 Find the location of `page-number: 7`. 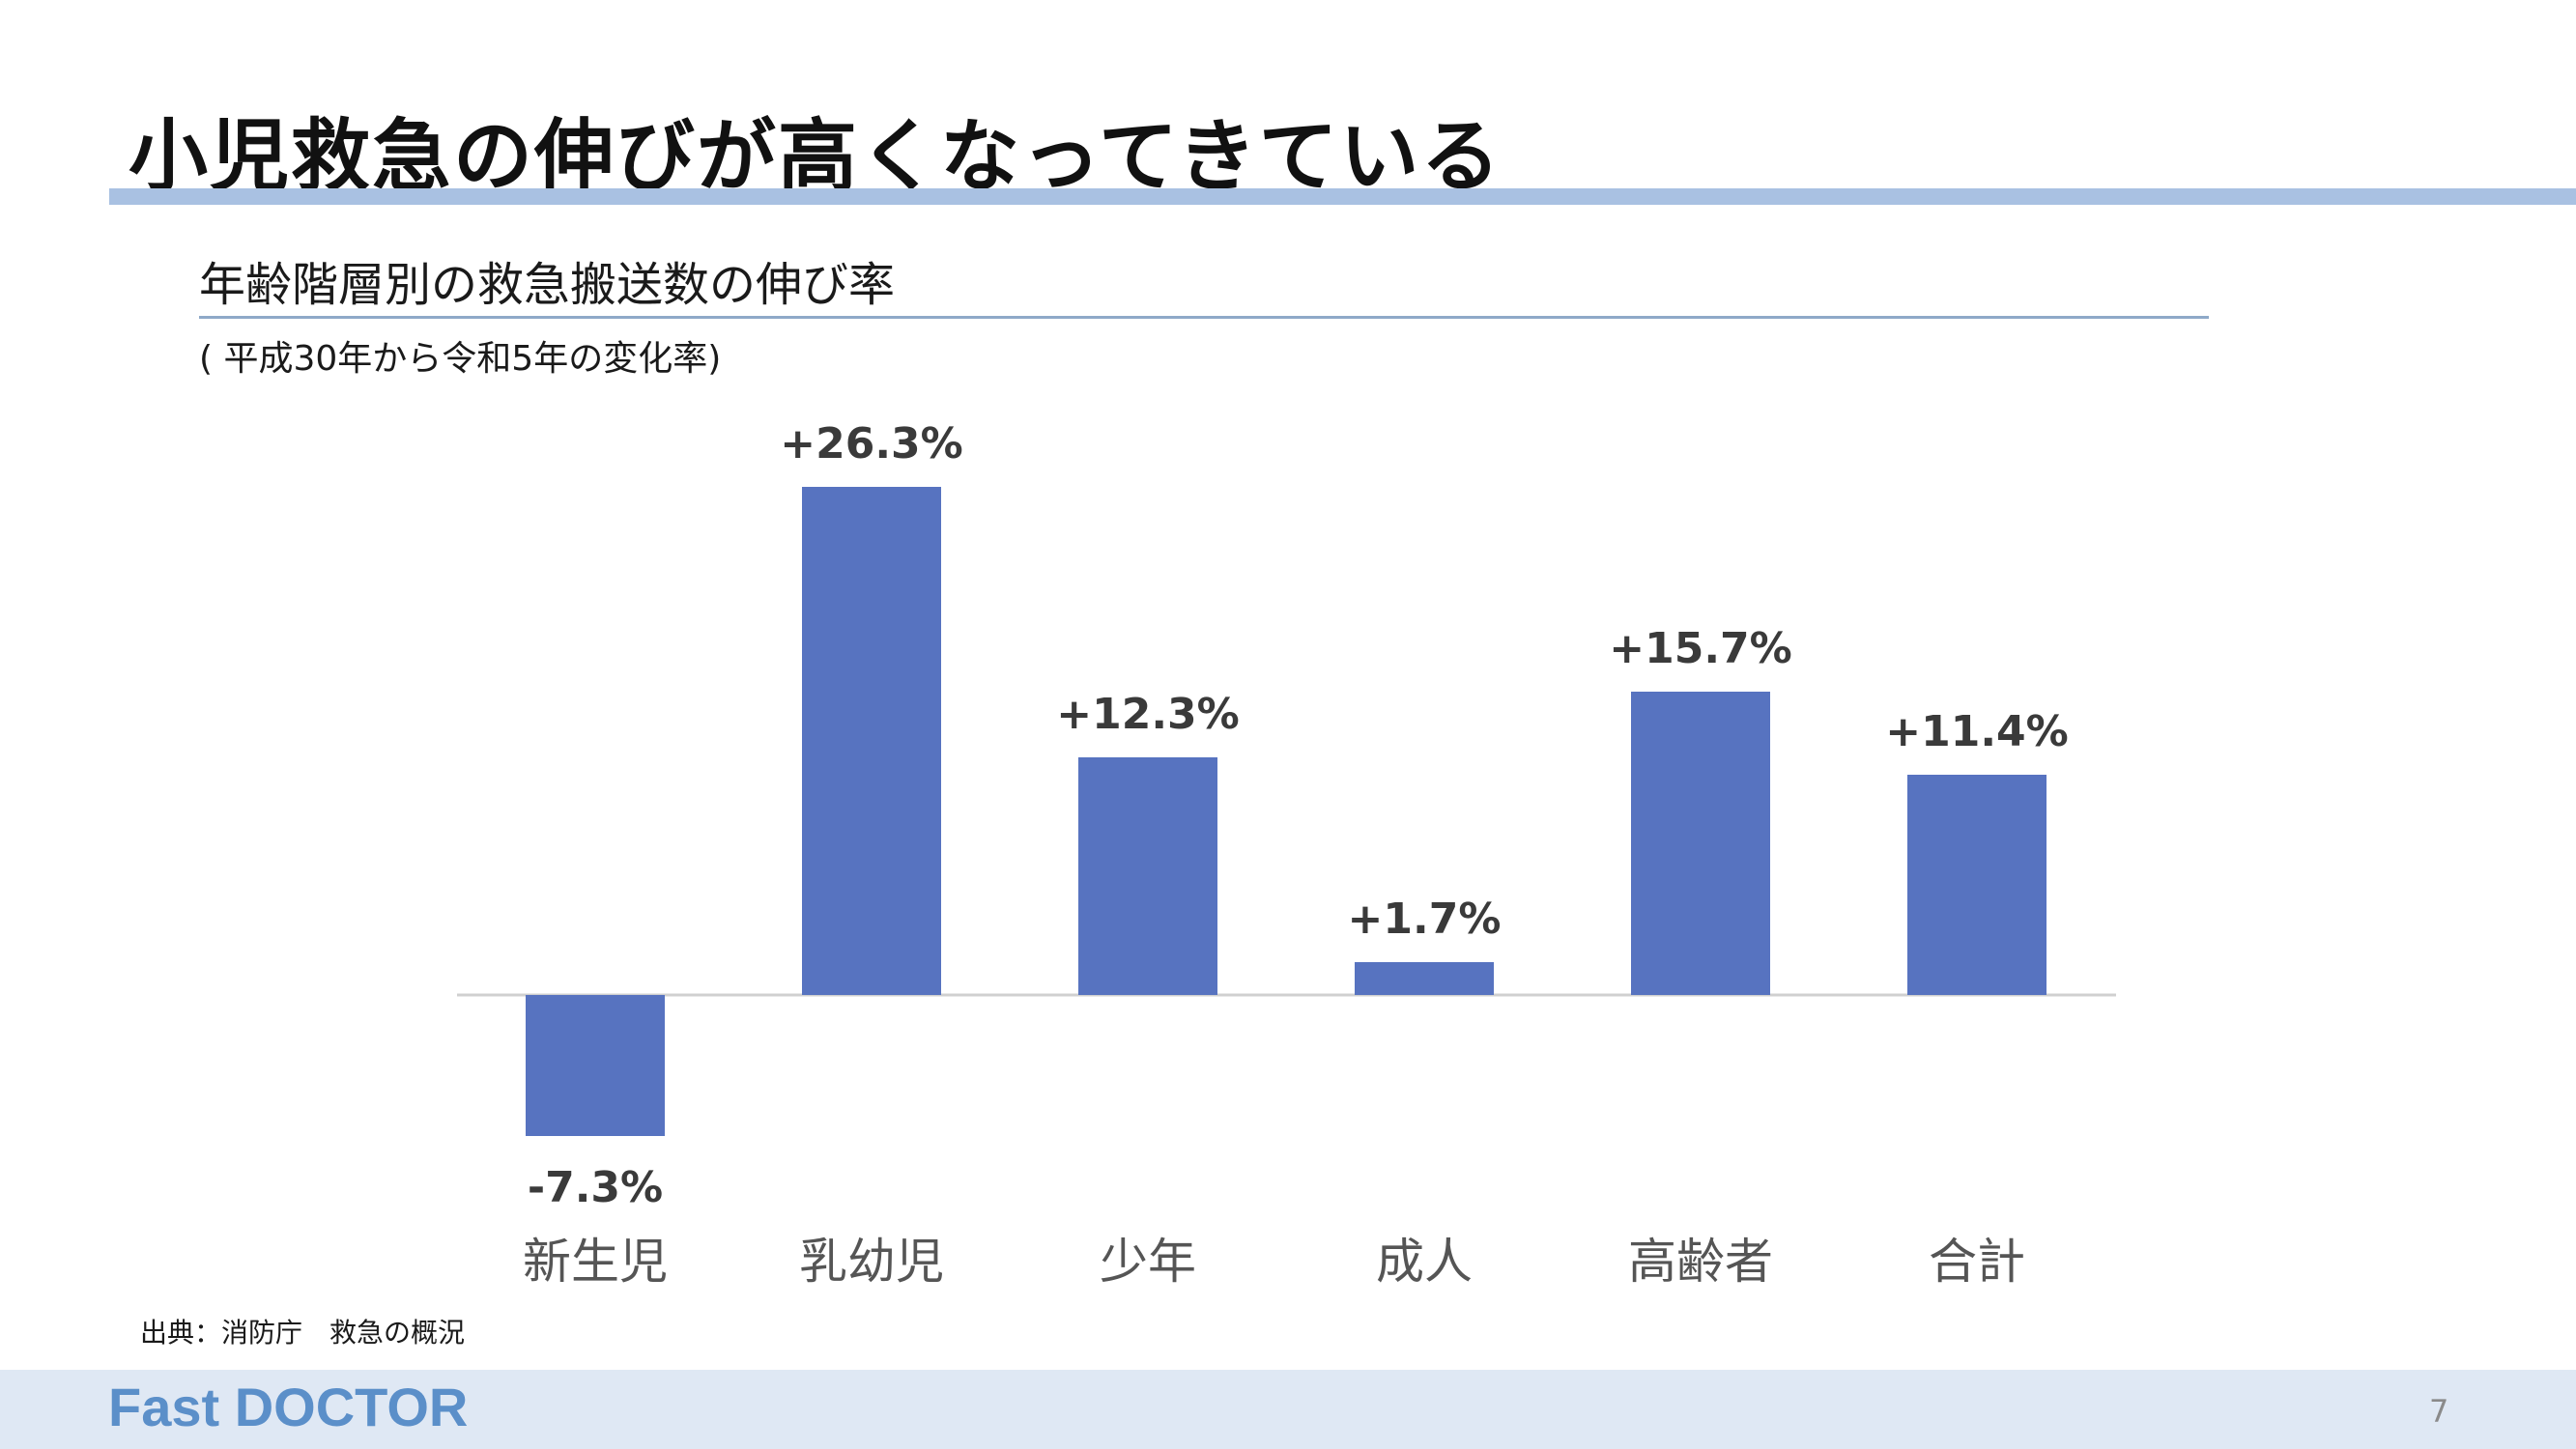

page-number: 7 is located at coordinates (2439, 1411).